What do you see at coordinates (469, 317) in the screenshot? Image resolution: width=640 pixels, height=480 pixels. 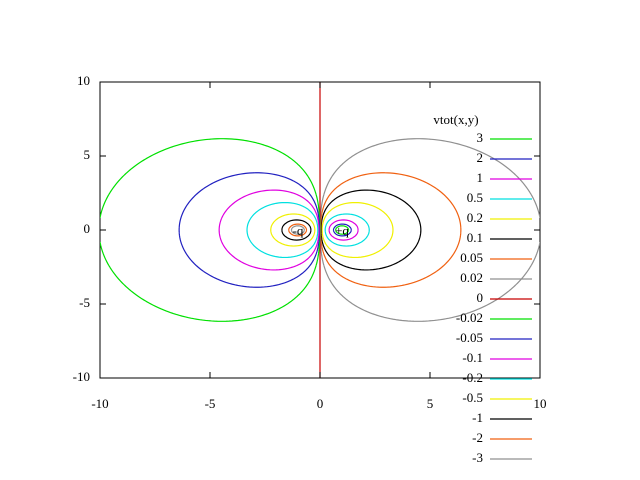 I see `legend-label: -0.02` at bounding box center [469, 317].